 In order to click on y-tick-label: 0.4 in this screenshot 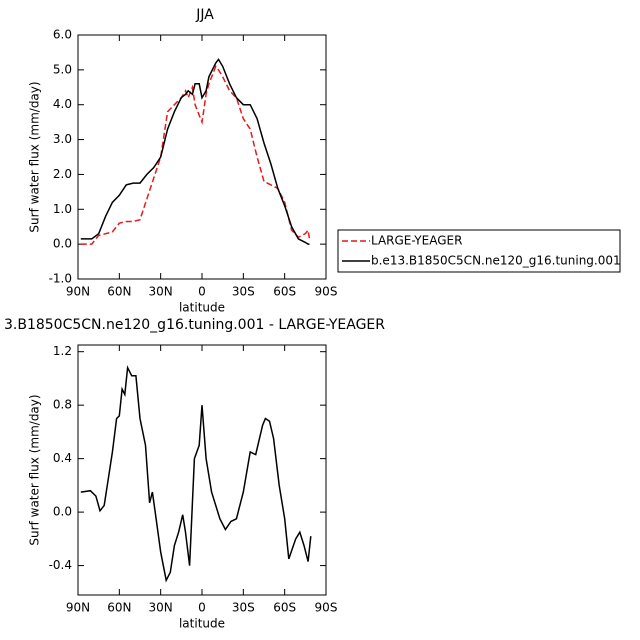, I will do `click(62, 458)`.